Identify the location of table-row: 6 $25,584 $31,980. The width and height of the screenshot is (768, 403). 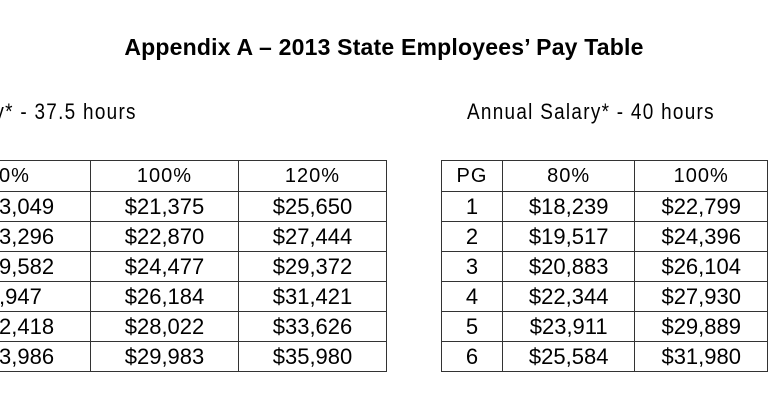
(604, 356).